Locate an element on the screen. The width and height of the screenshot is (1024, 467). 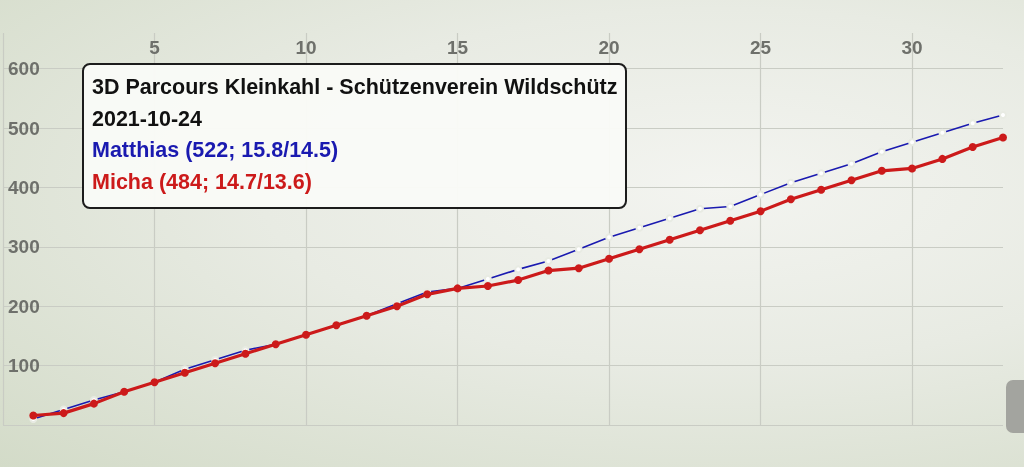
text: Matthias (522; 15.8/14.5) is located at coordinates (215, 150).